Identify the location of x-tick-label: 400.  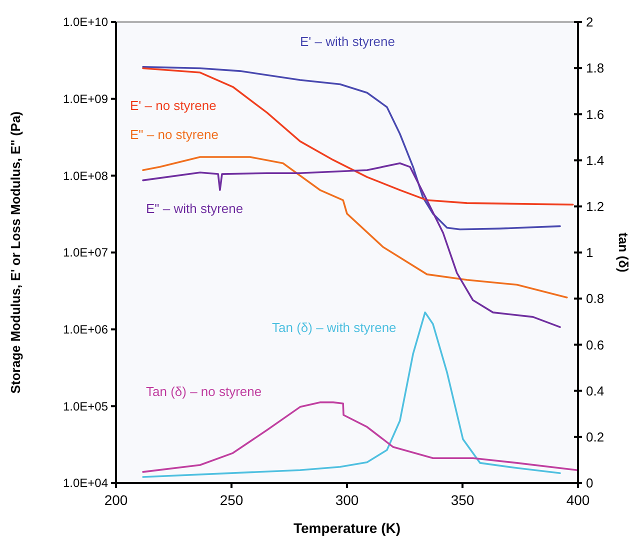
(578, 500).